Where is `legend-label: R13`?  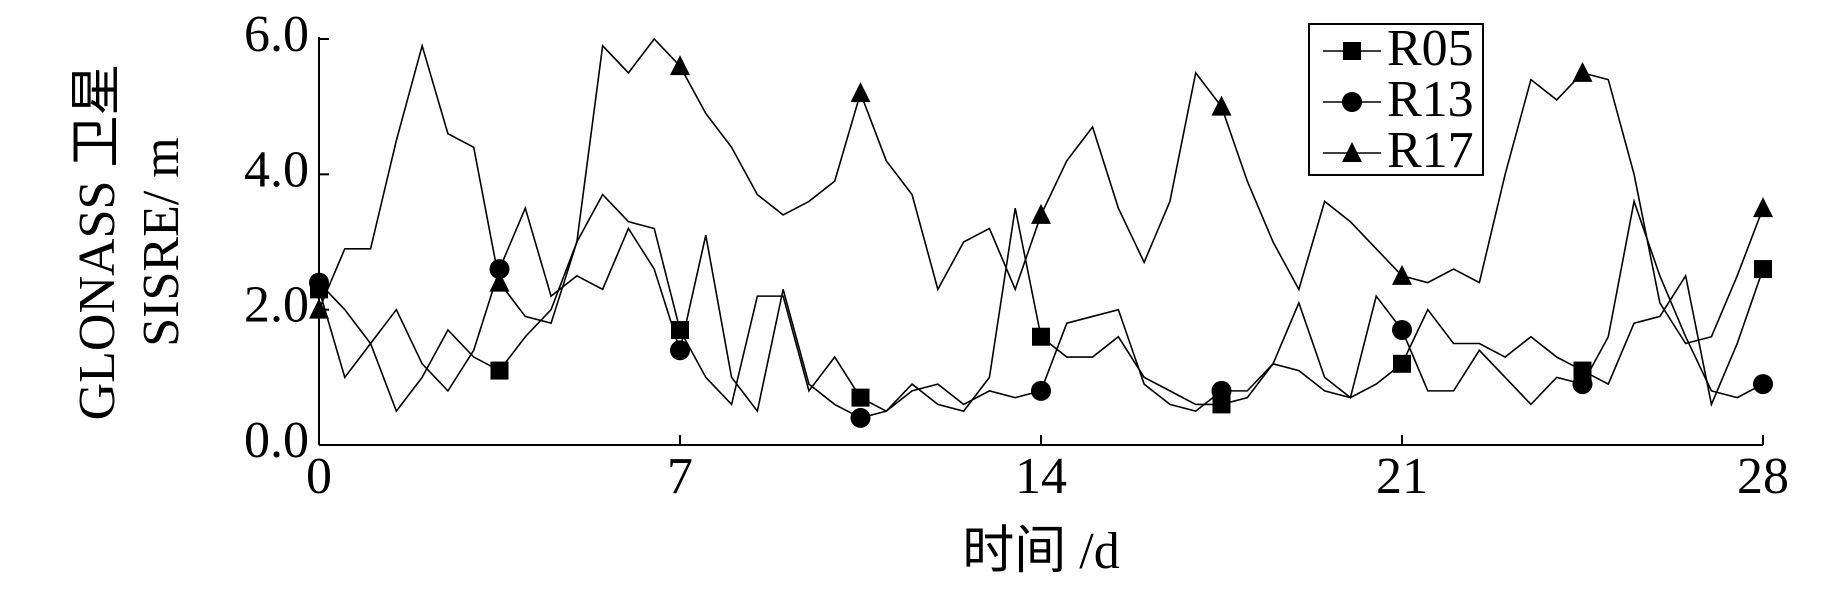 legend-label: R13 is located at coordinates (1430, 99).